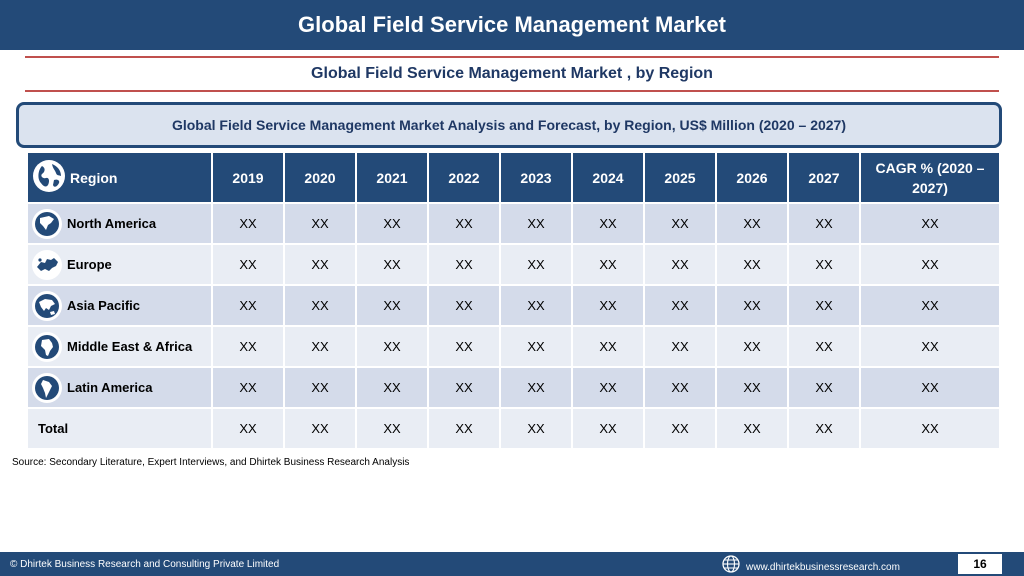 Image resolution: width=1024 pixels, height=576 pixels. I want to click on website-link: www.dhirtekbusinessresearch.com, so click(811, 565).